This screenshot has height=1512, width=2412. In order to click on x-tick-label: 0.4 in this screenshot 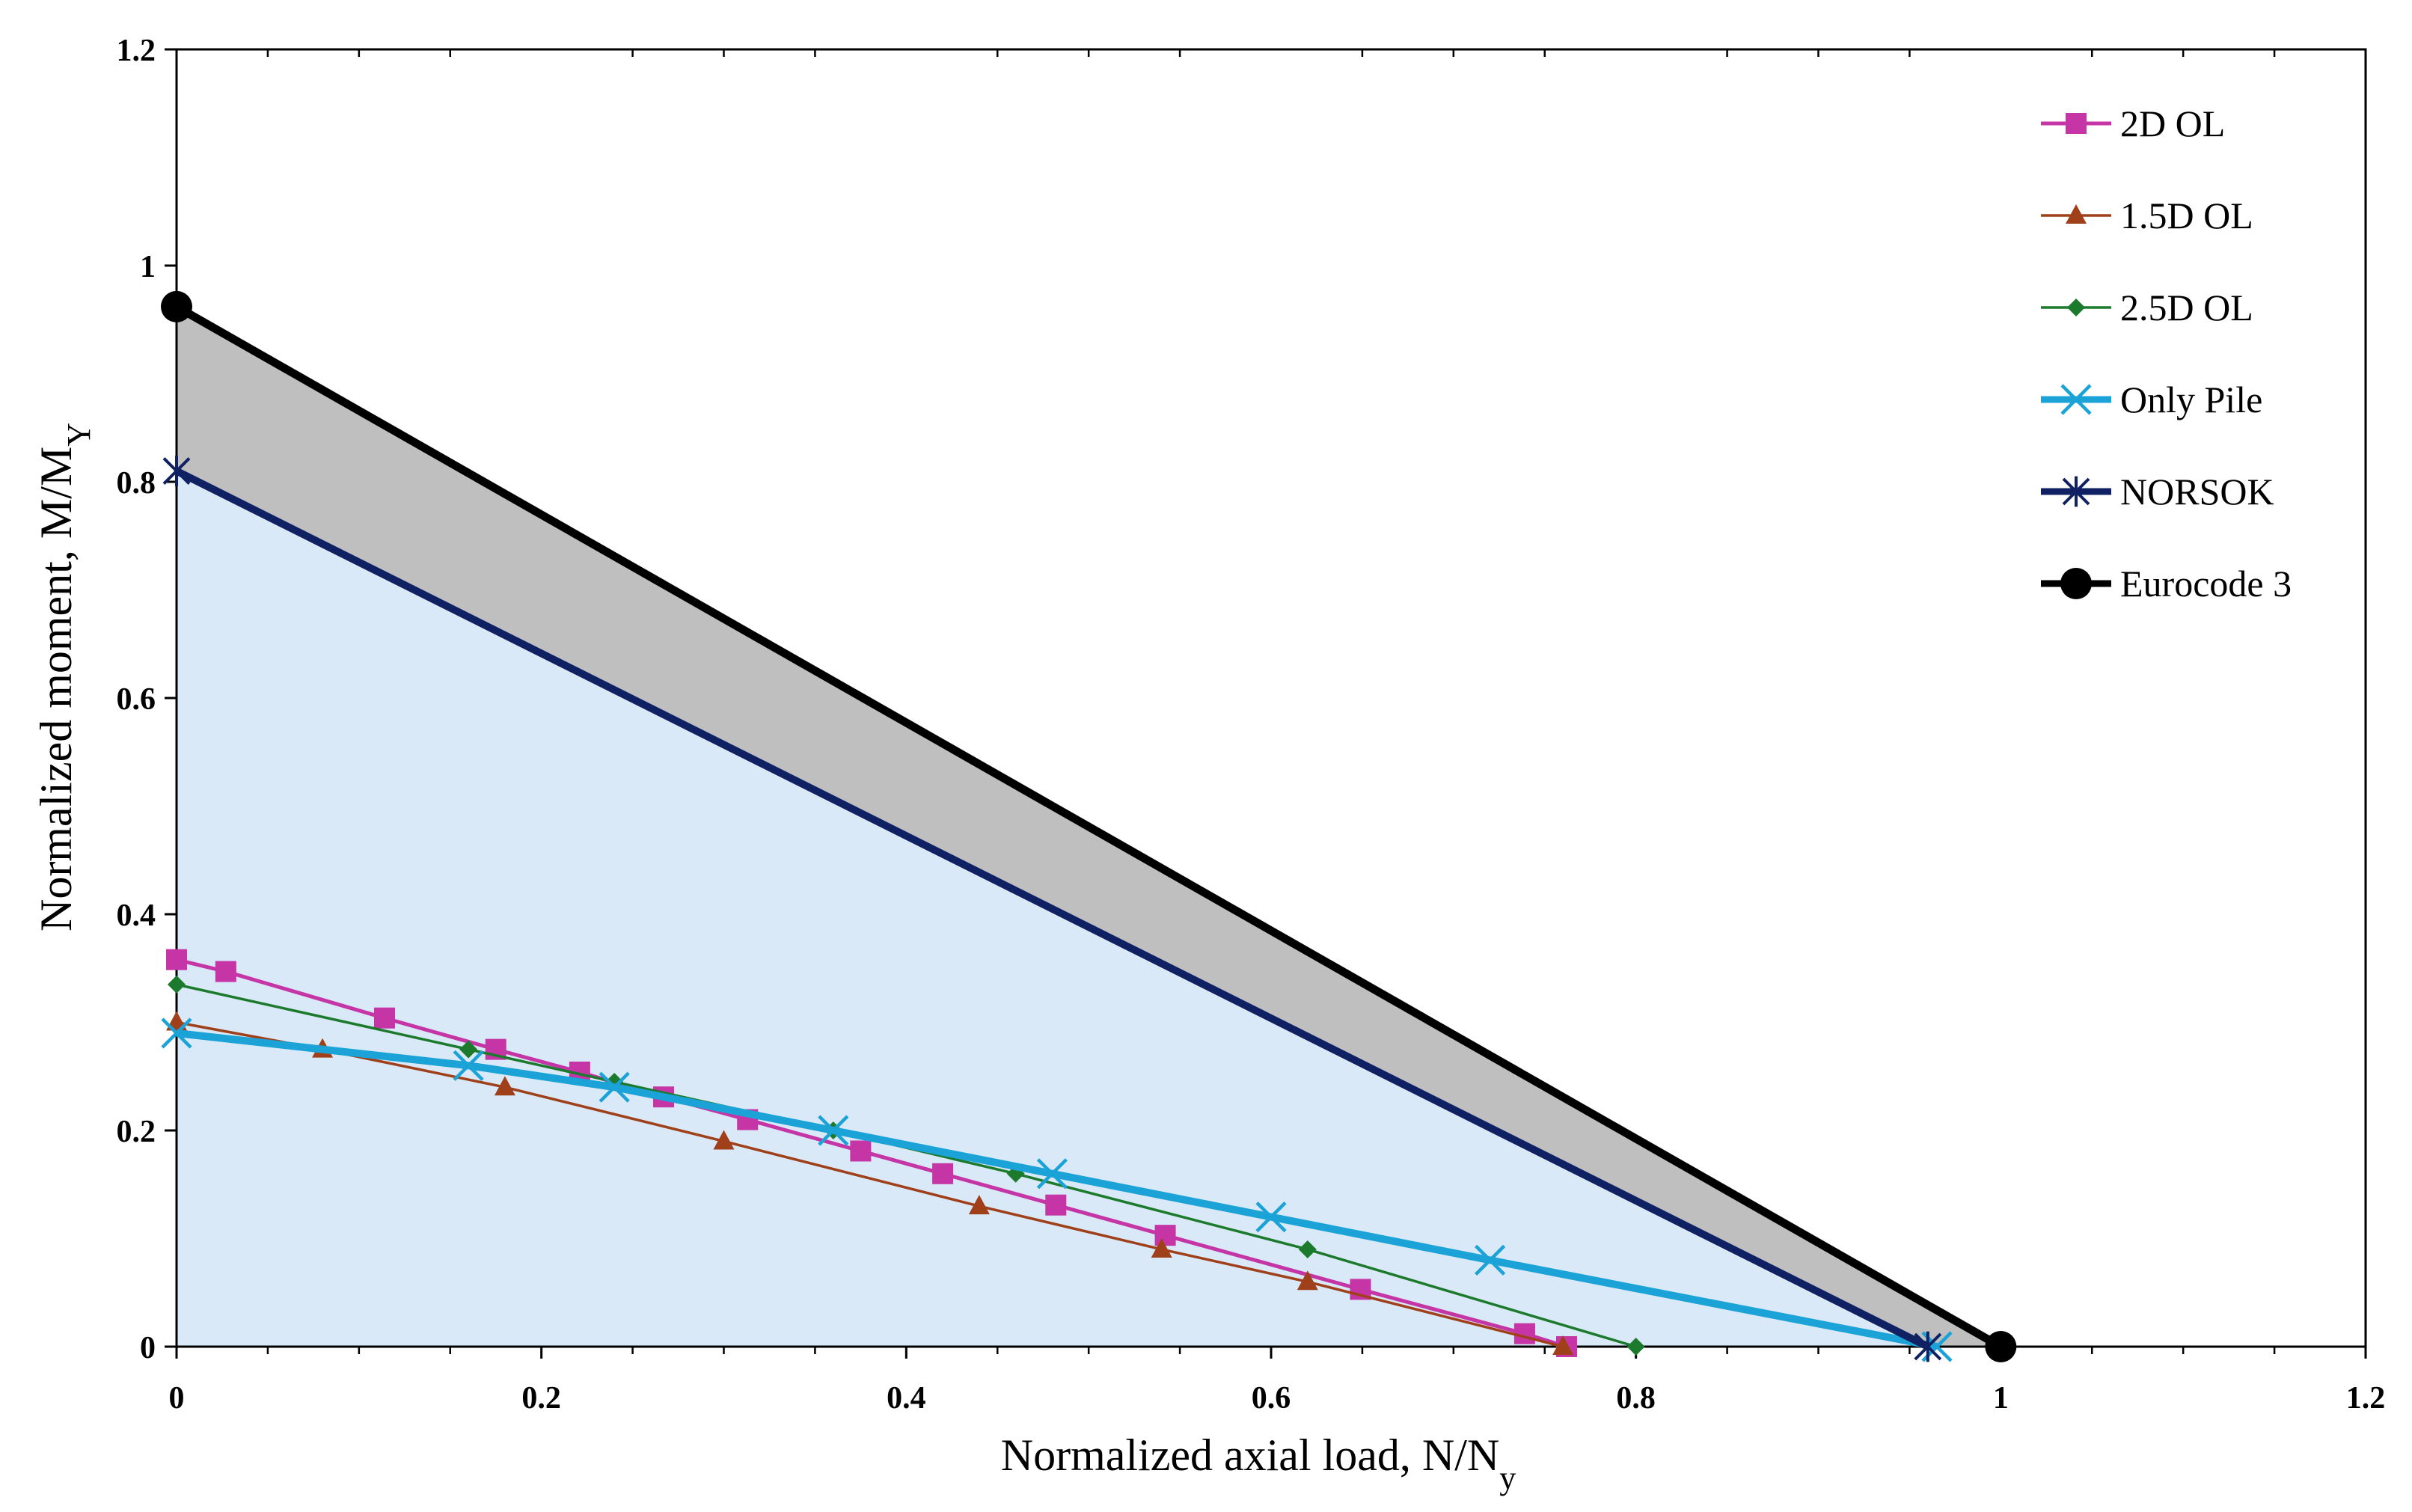, I will do `click(906, 1398)`.